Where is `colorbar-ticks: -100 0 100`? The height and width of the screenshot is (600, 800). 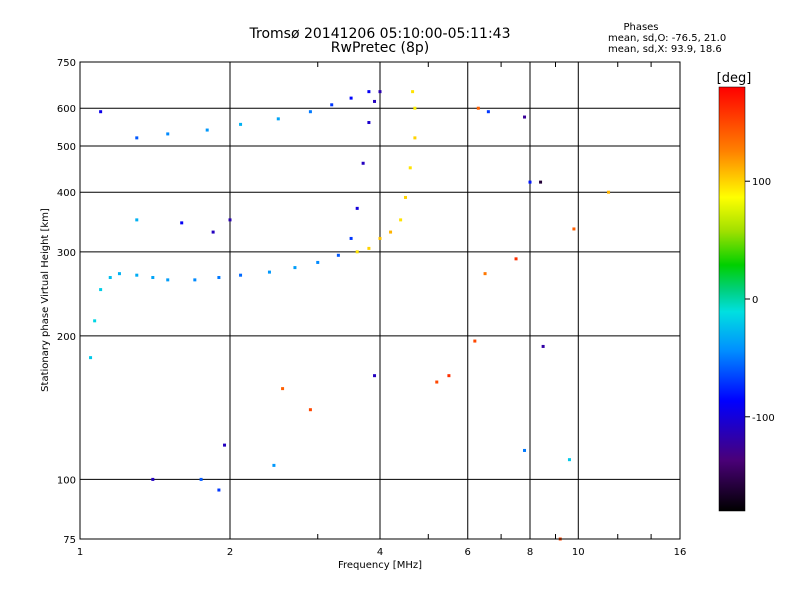
colorbar-ticks: -100 0 100 is located at coordinates (760, 300).